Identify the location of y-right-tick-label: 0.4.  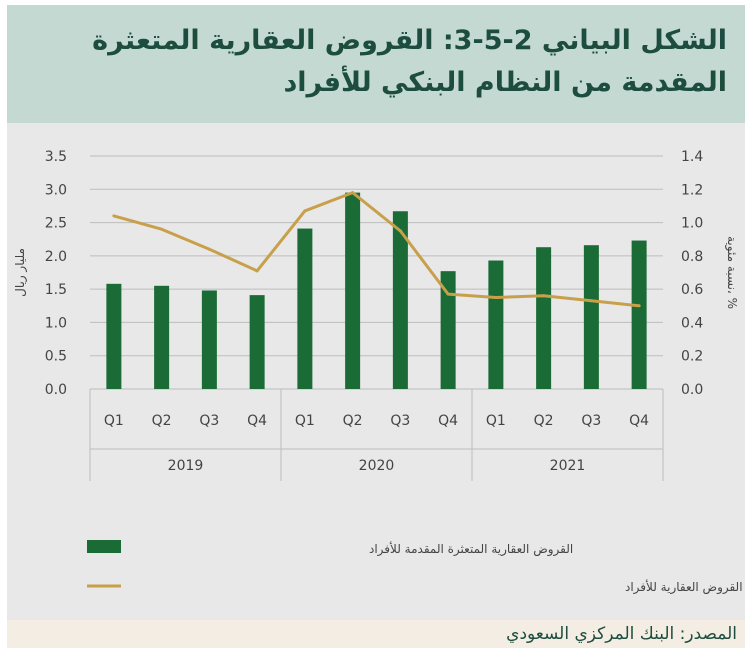
(692, 323).